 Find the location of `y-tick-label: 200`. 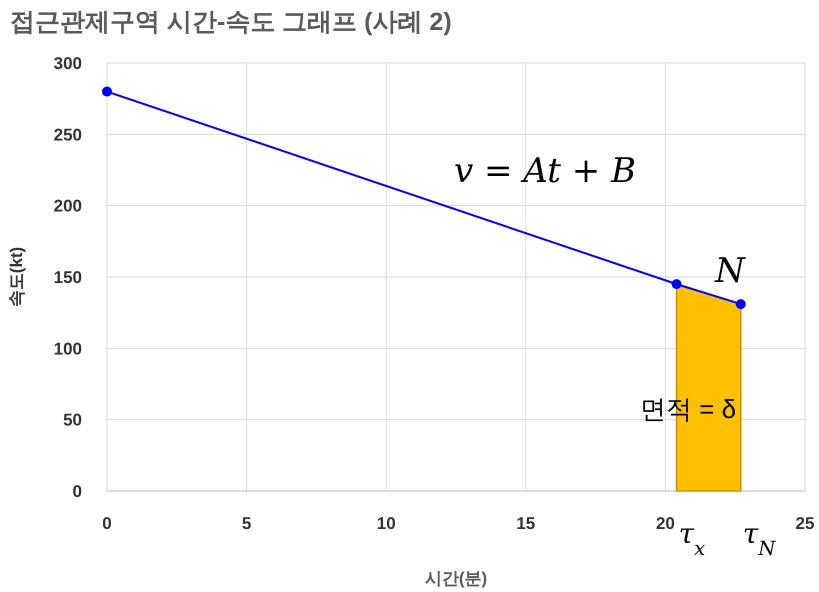

y-tick-label: 200 is located at coordinates (68, 206).